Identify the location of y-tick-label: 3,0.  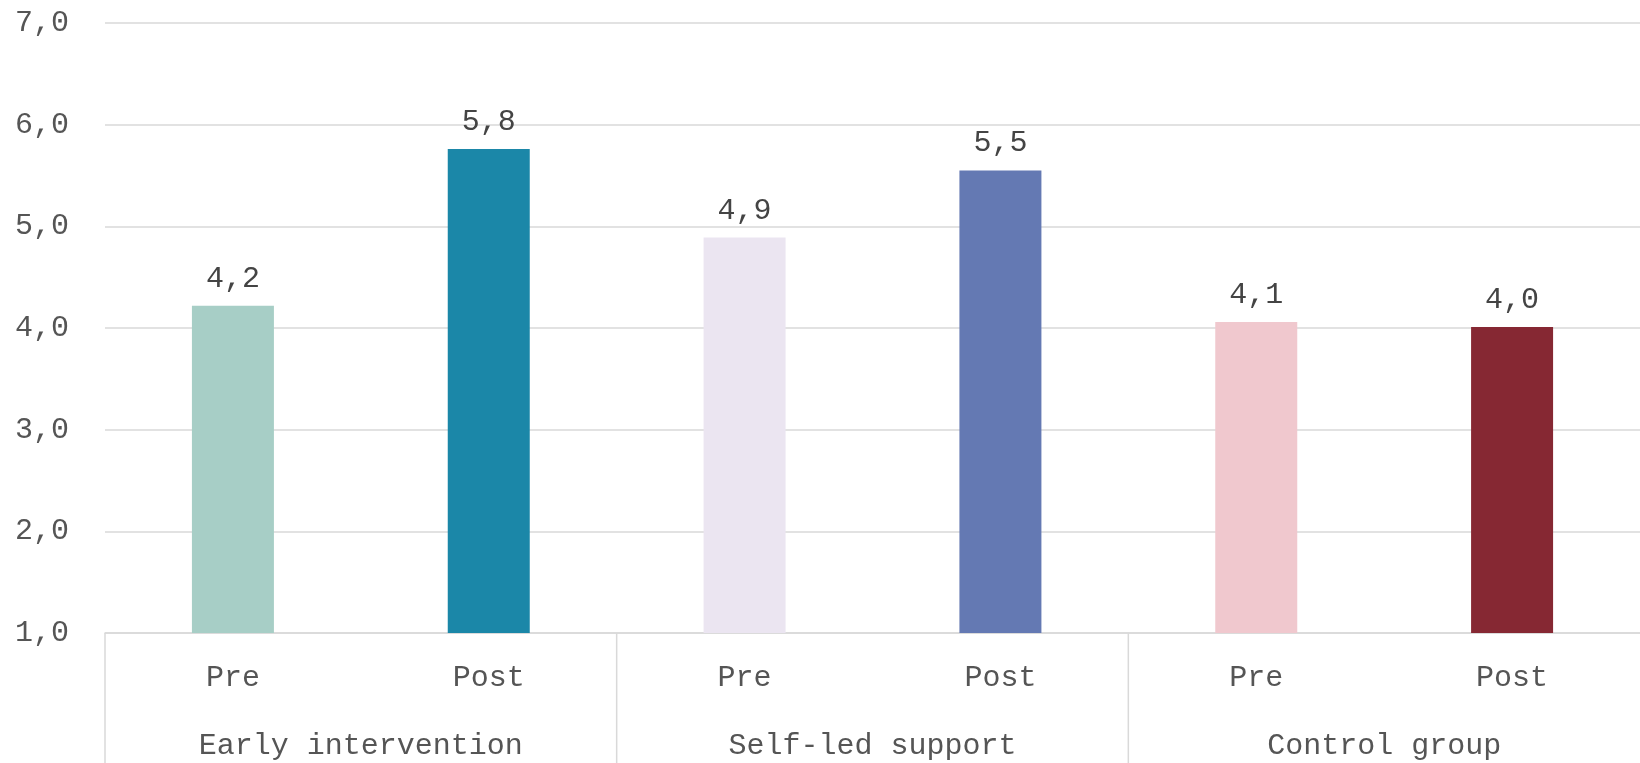
(41, 429).